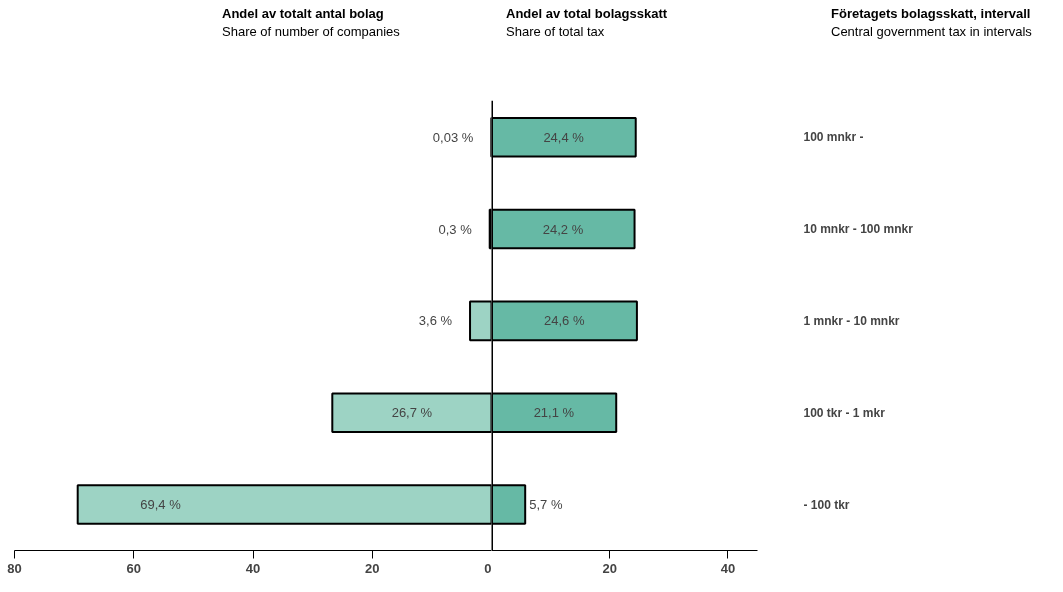 Image resolution: width=1063 pixels, height=592 pixels. I want to click on data-label: 26,7 %, so click(412, 413).